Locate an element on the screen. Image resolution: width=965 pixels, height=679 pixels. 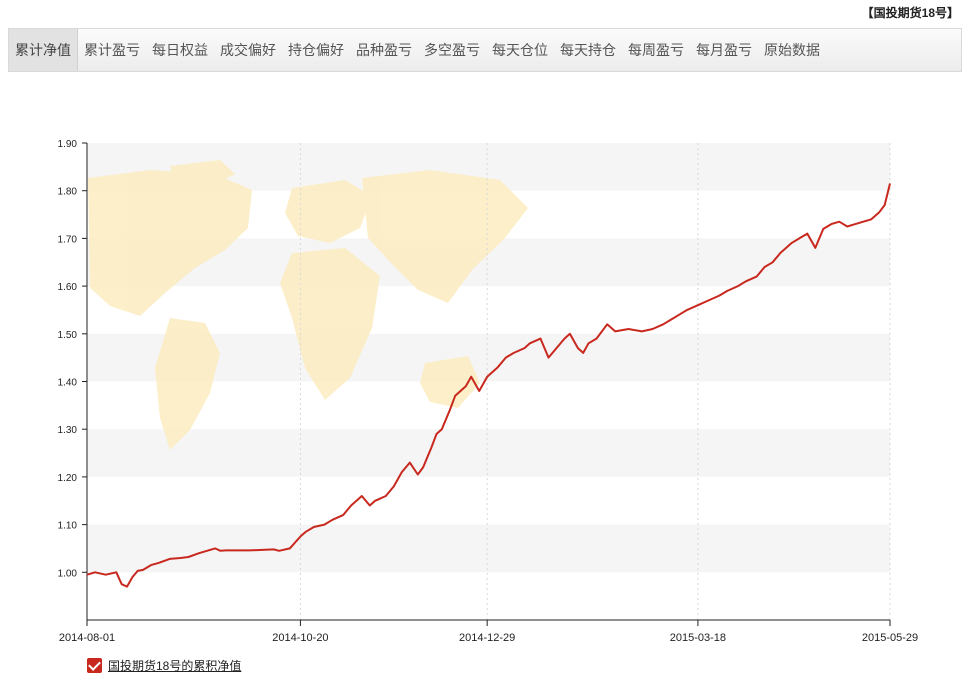
tab-raw-data: 原始数据 is located at coordinates (792, 50).